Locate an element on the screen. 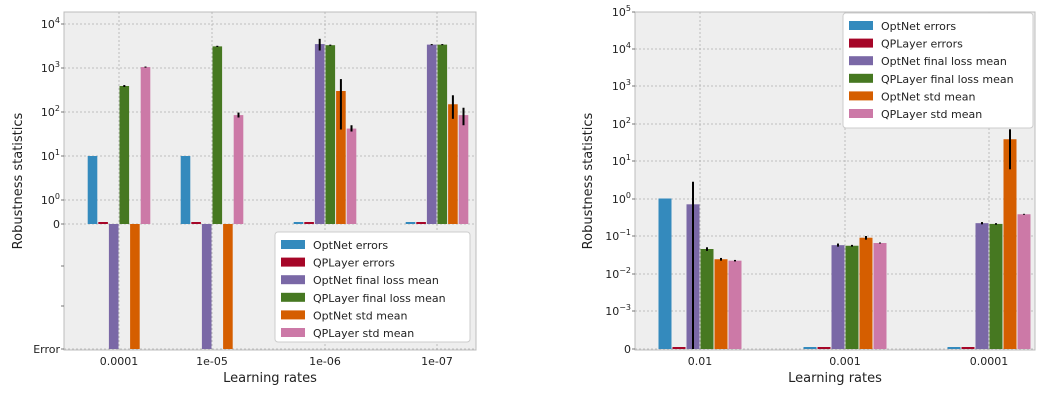  x-tick-label: 0.01 is located at coordinates (700, 361).